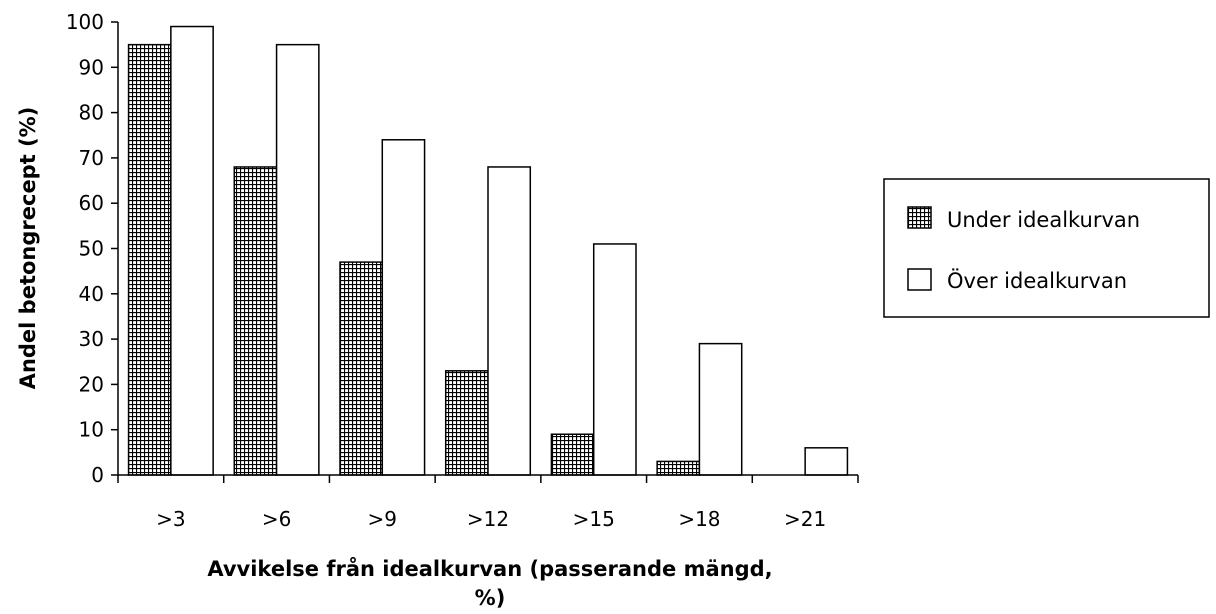  I want to click on y-axis-ticks: 0 10 20 30 40 50 60 70 80 90 100, so click(92, 248).